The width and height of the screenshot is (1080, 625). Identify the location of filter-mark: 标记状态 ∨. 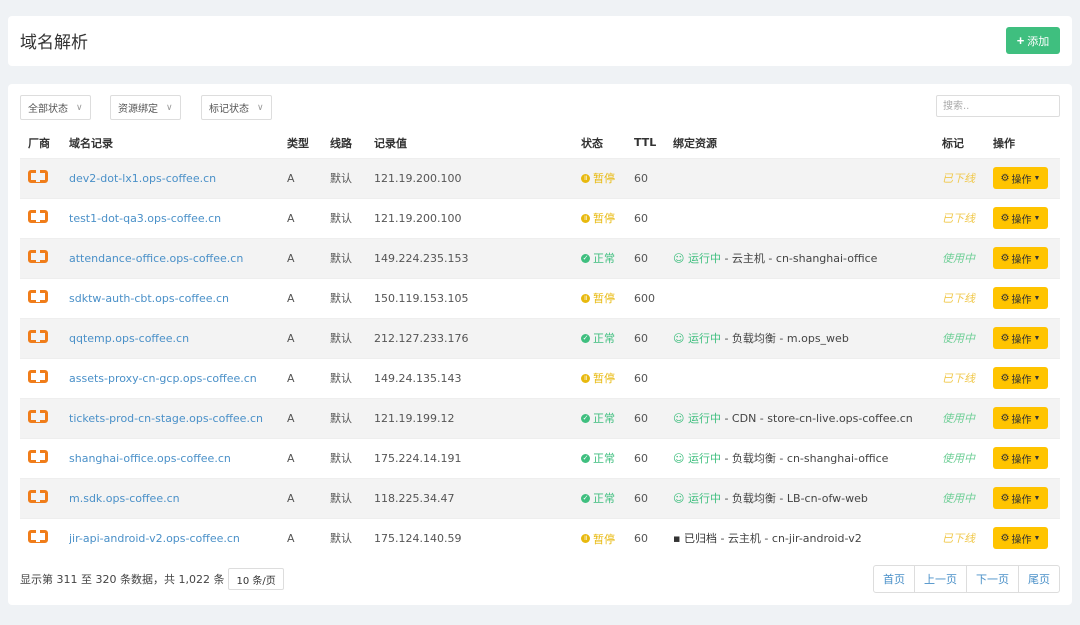
(236, 107).